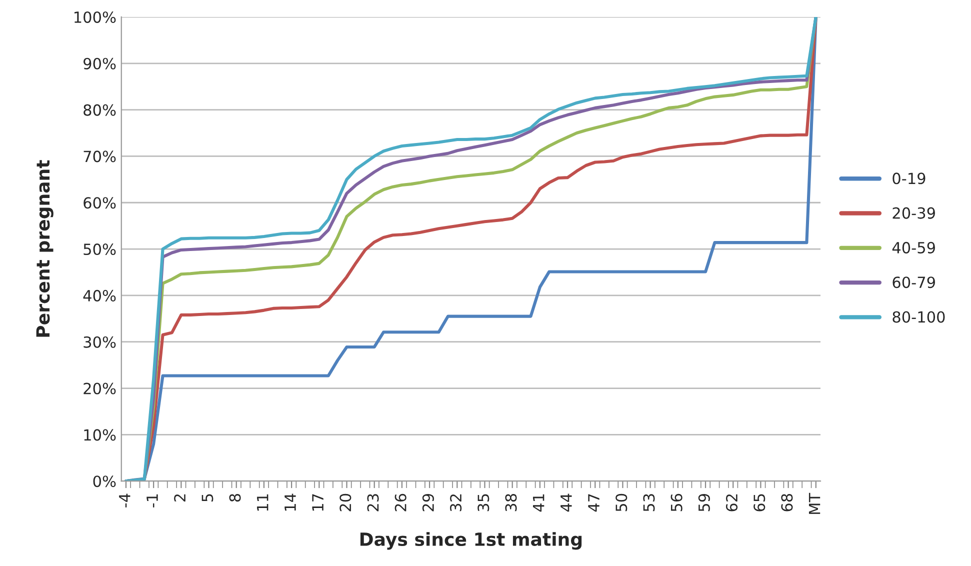  I want to click on legend-label: 80-100, so click(918, 317).